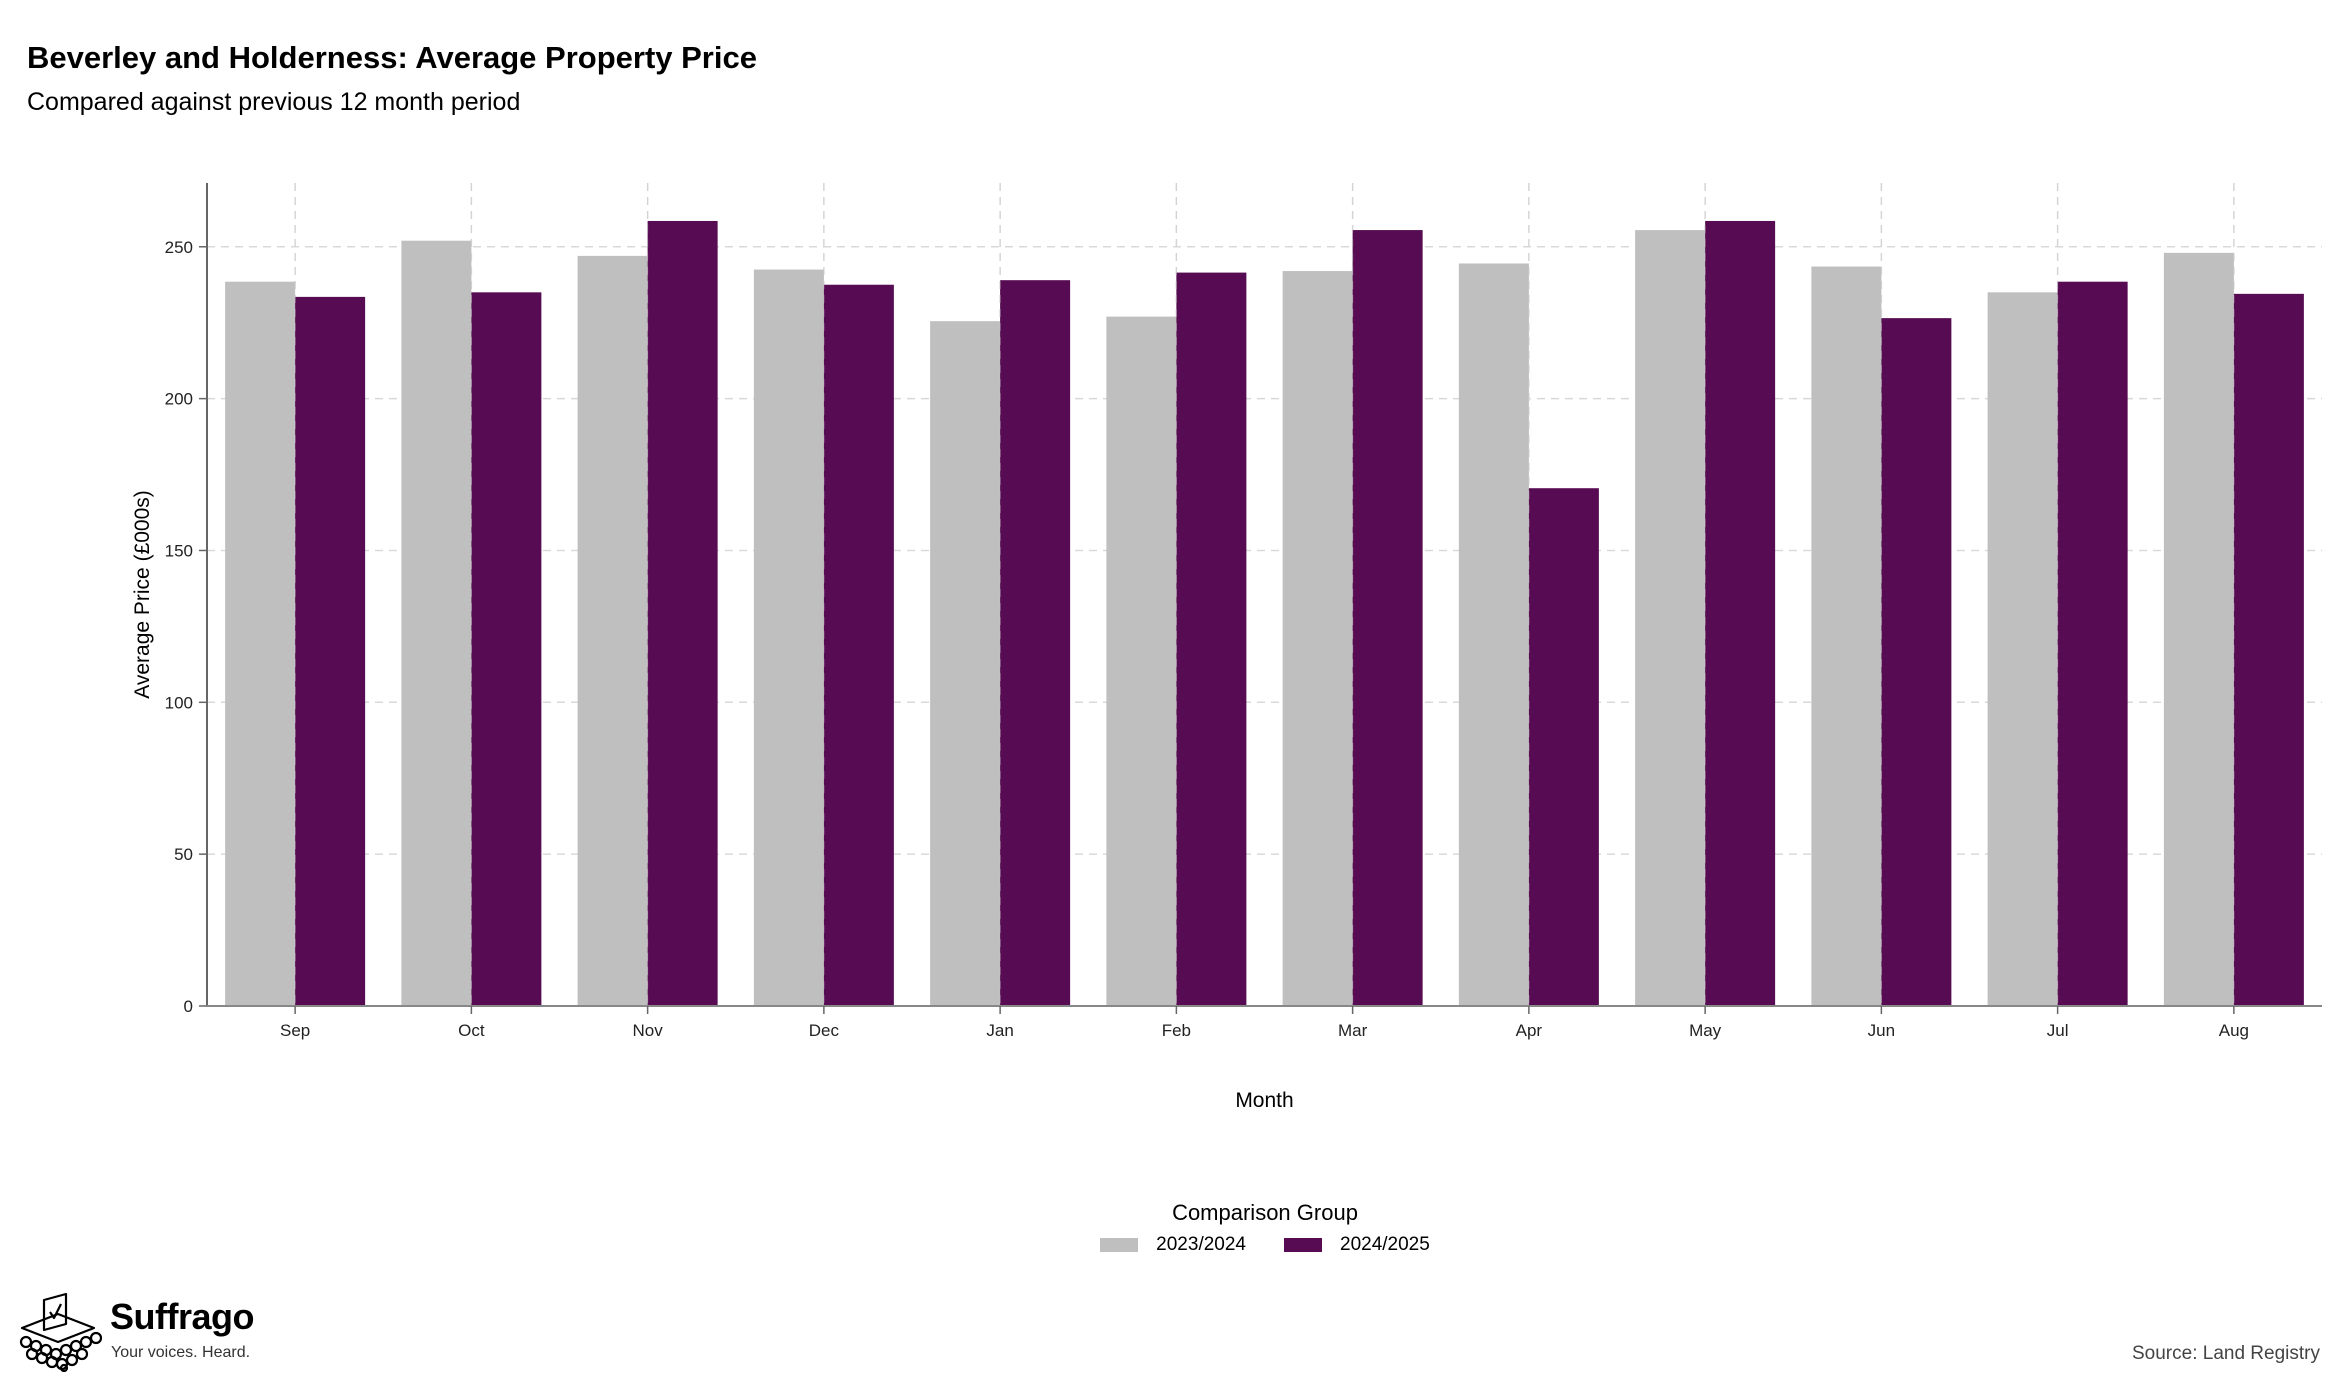  What do you see at coordinates (824, 1030) in the screenshot?
I see `x-tick-label: Dec` at bounding box center [824, 1030].